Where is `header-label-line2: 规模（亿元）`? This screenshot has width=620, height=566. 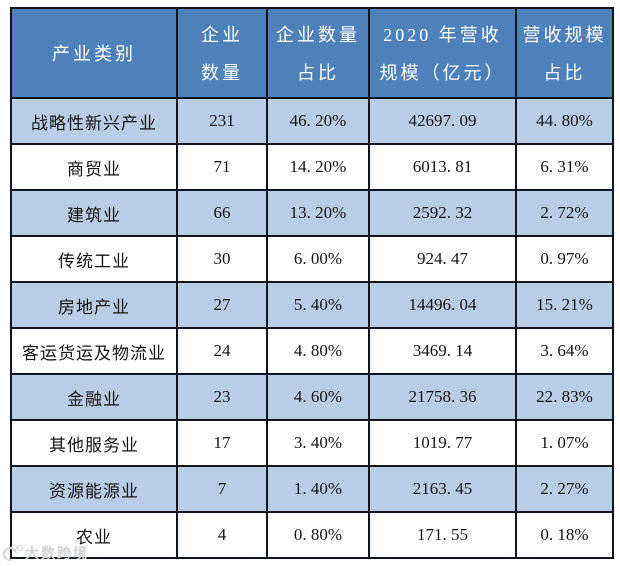 header-label-line2: 规模（亿元） is located at coordinates (442, 73).